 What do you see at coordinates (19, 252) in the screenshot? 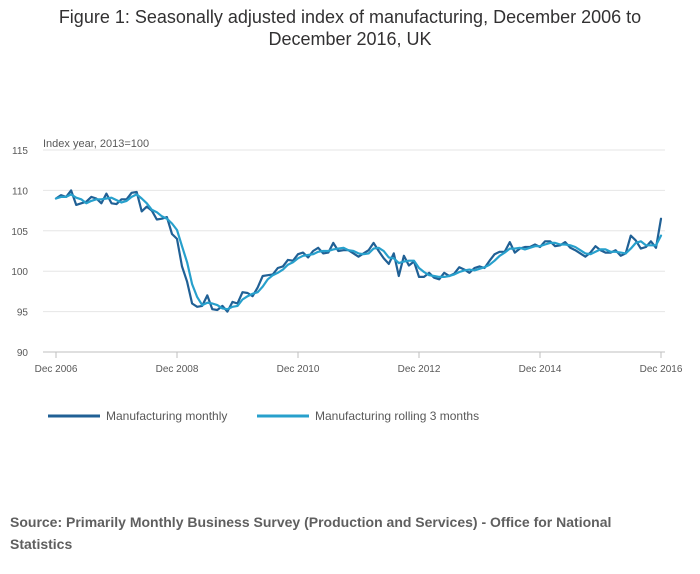
I see `y-axis: 90 95 100 105 110 115` at bounding box center [19, 252].